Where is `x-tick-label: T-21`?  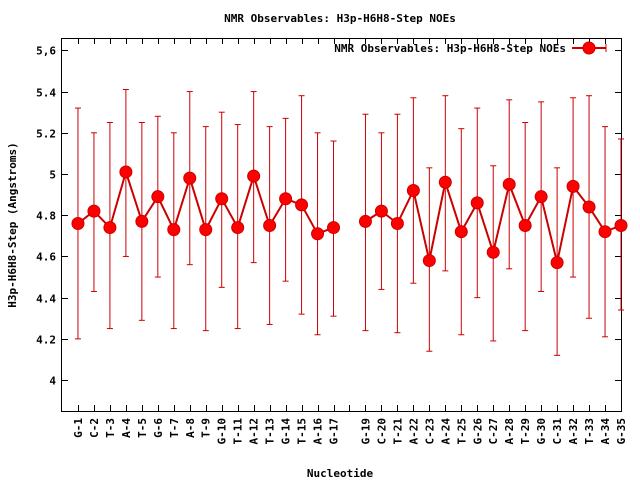 x-tick-label: T-21 is located at coordinates (397, 431).